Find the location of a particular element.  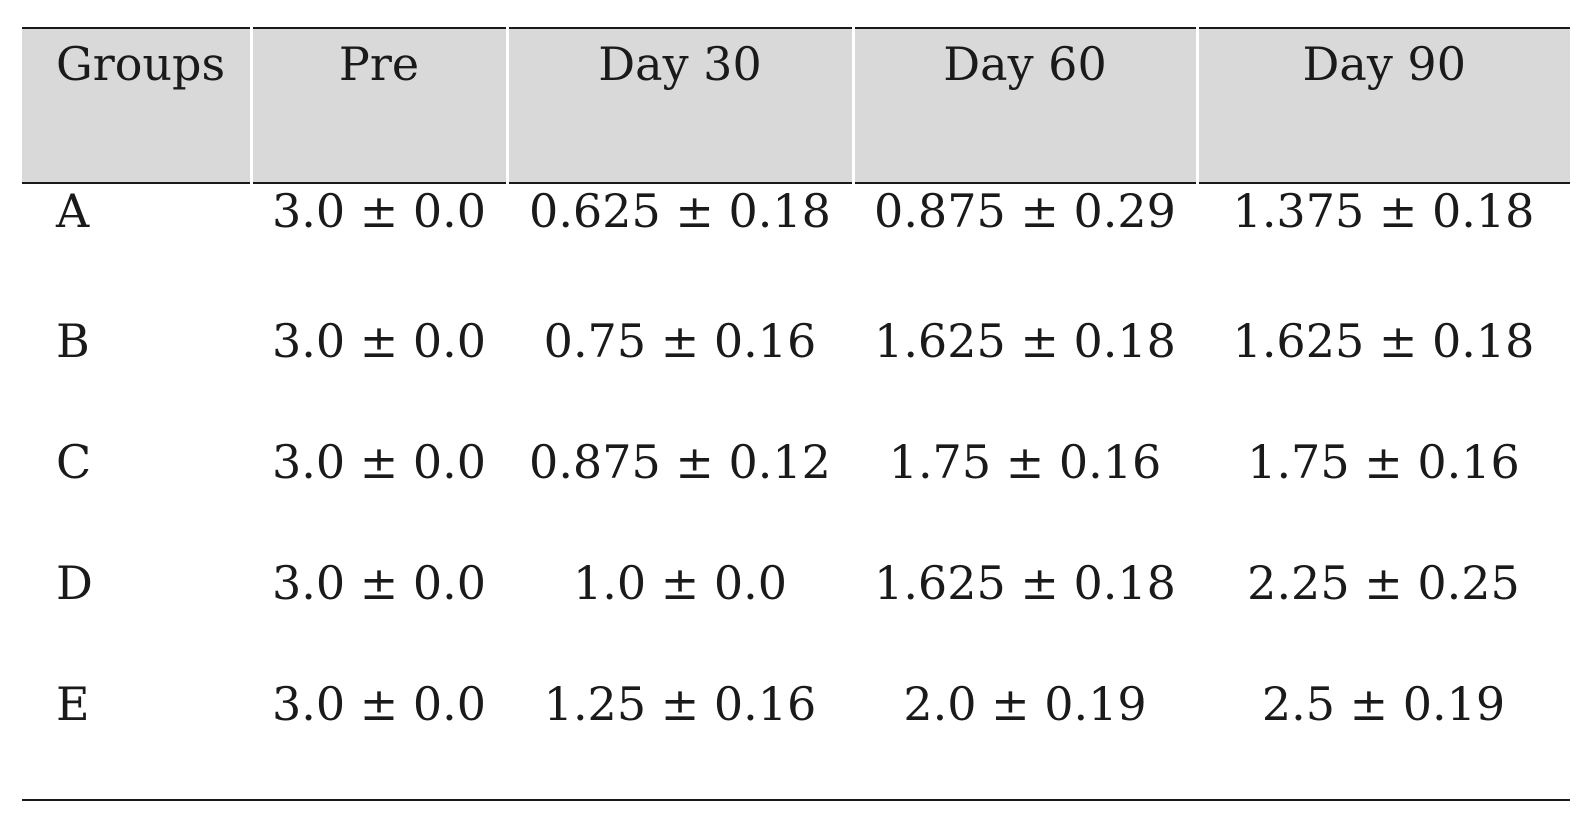

header-groups: Groups is located at coordinates (136, 105).